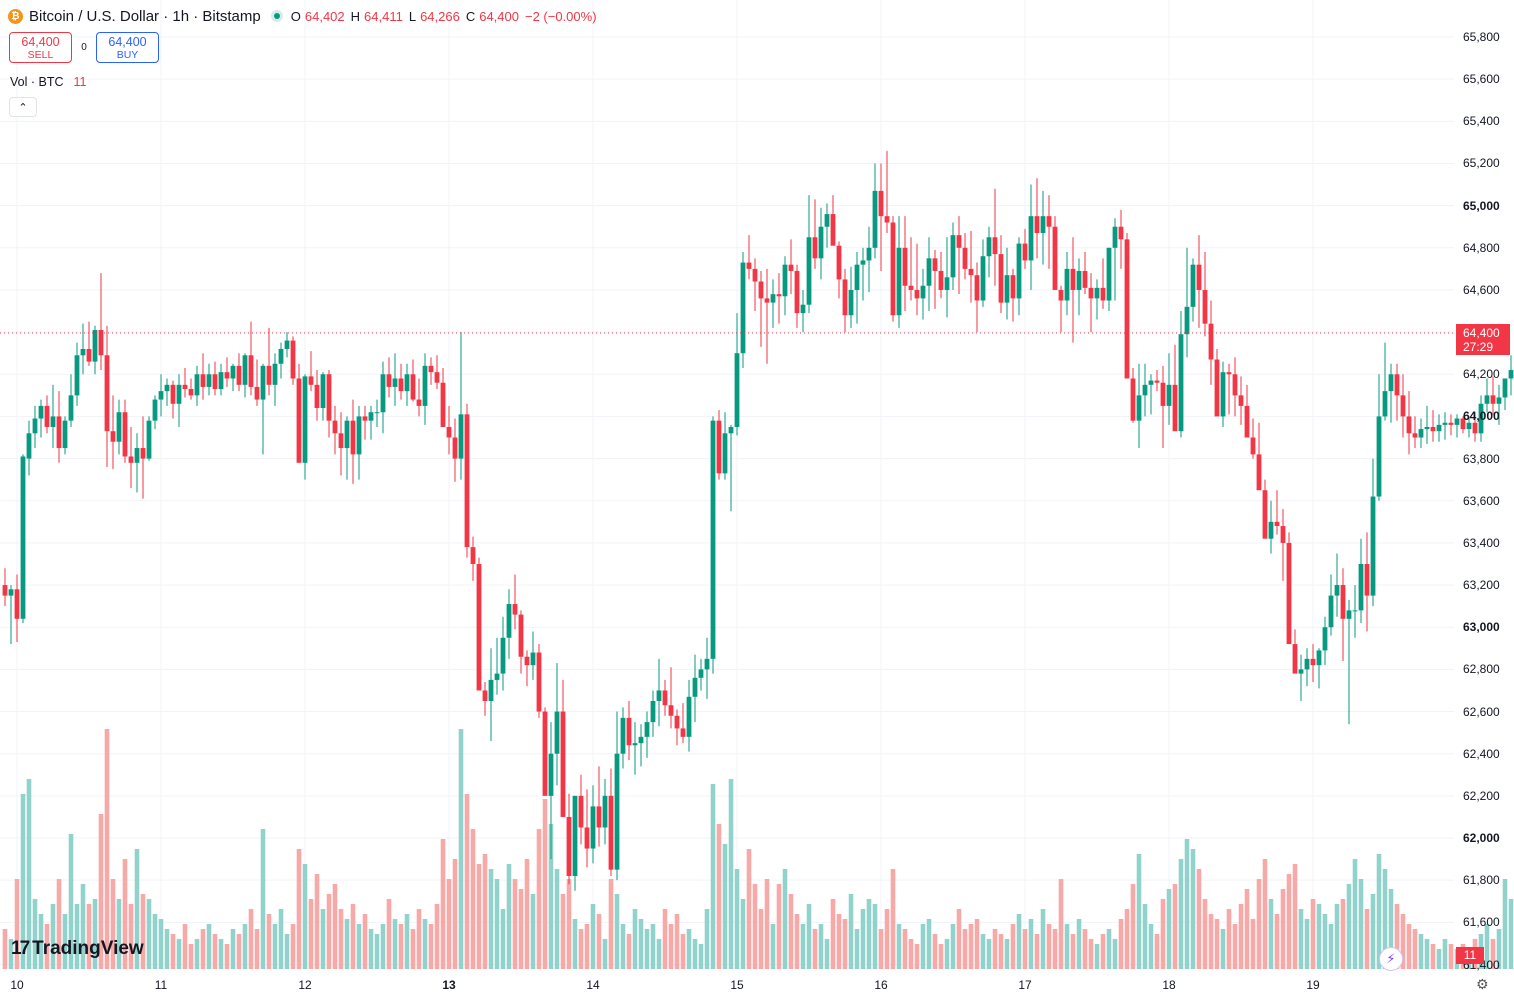 The height and width of the screenshot is (999, 1514). Describe the element at coordinates (40, 41) in the screenshot. I see `sell-price: 64,400` at that location.